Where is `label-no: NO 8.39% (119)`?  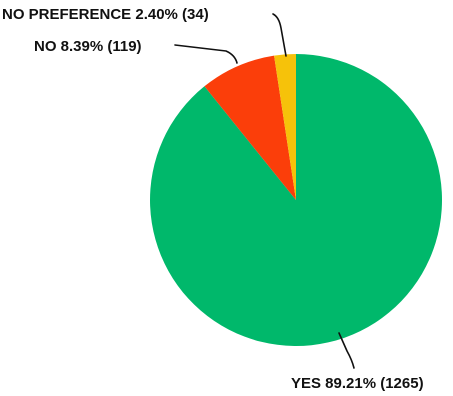 label-no: NO 8.39% (119) is located at coordinates (88, 46).